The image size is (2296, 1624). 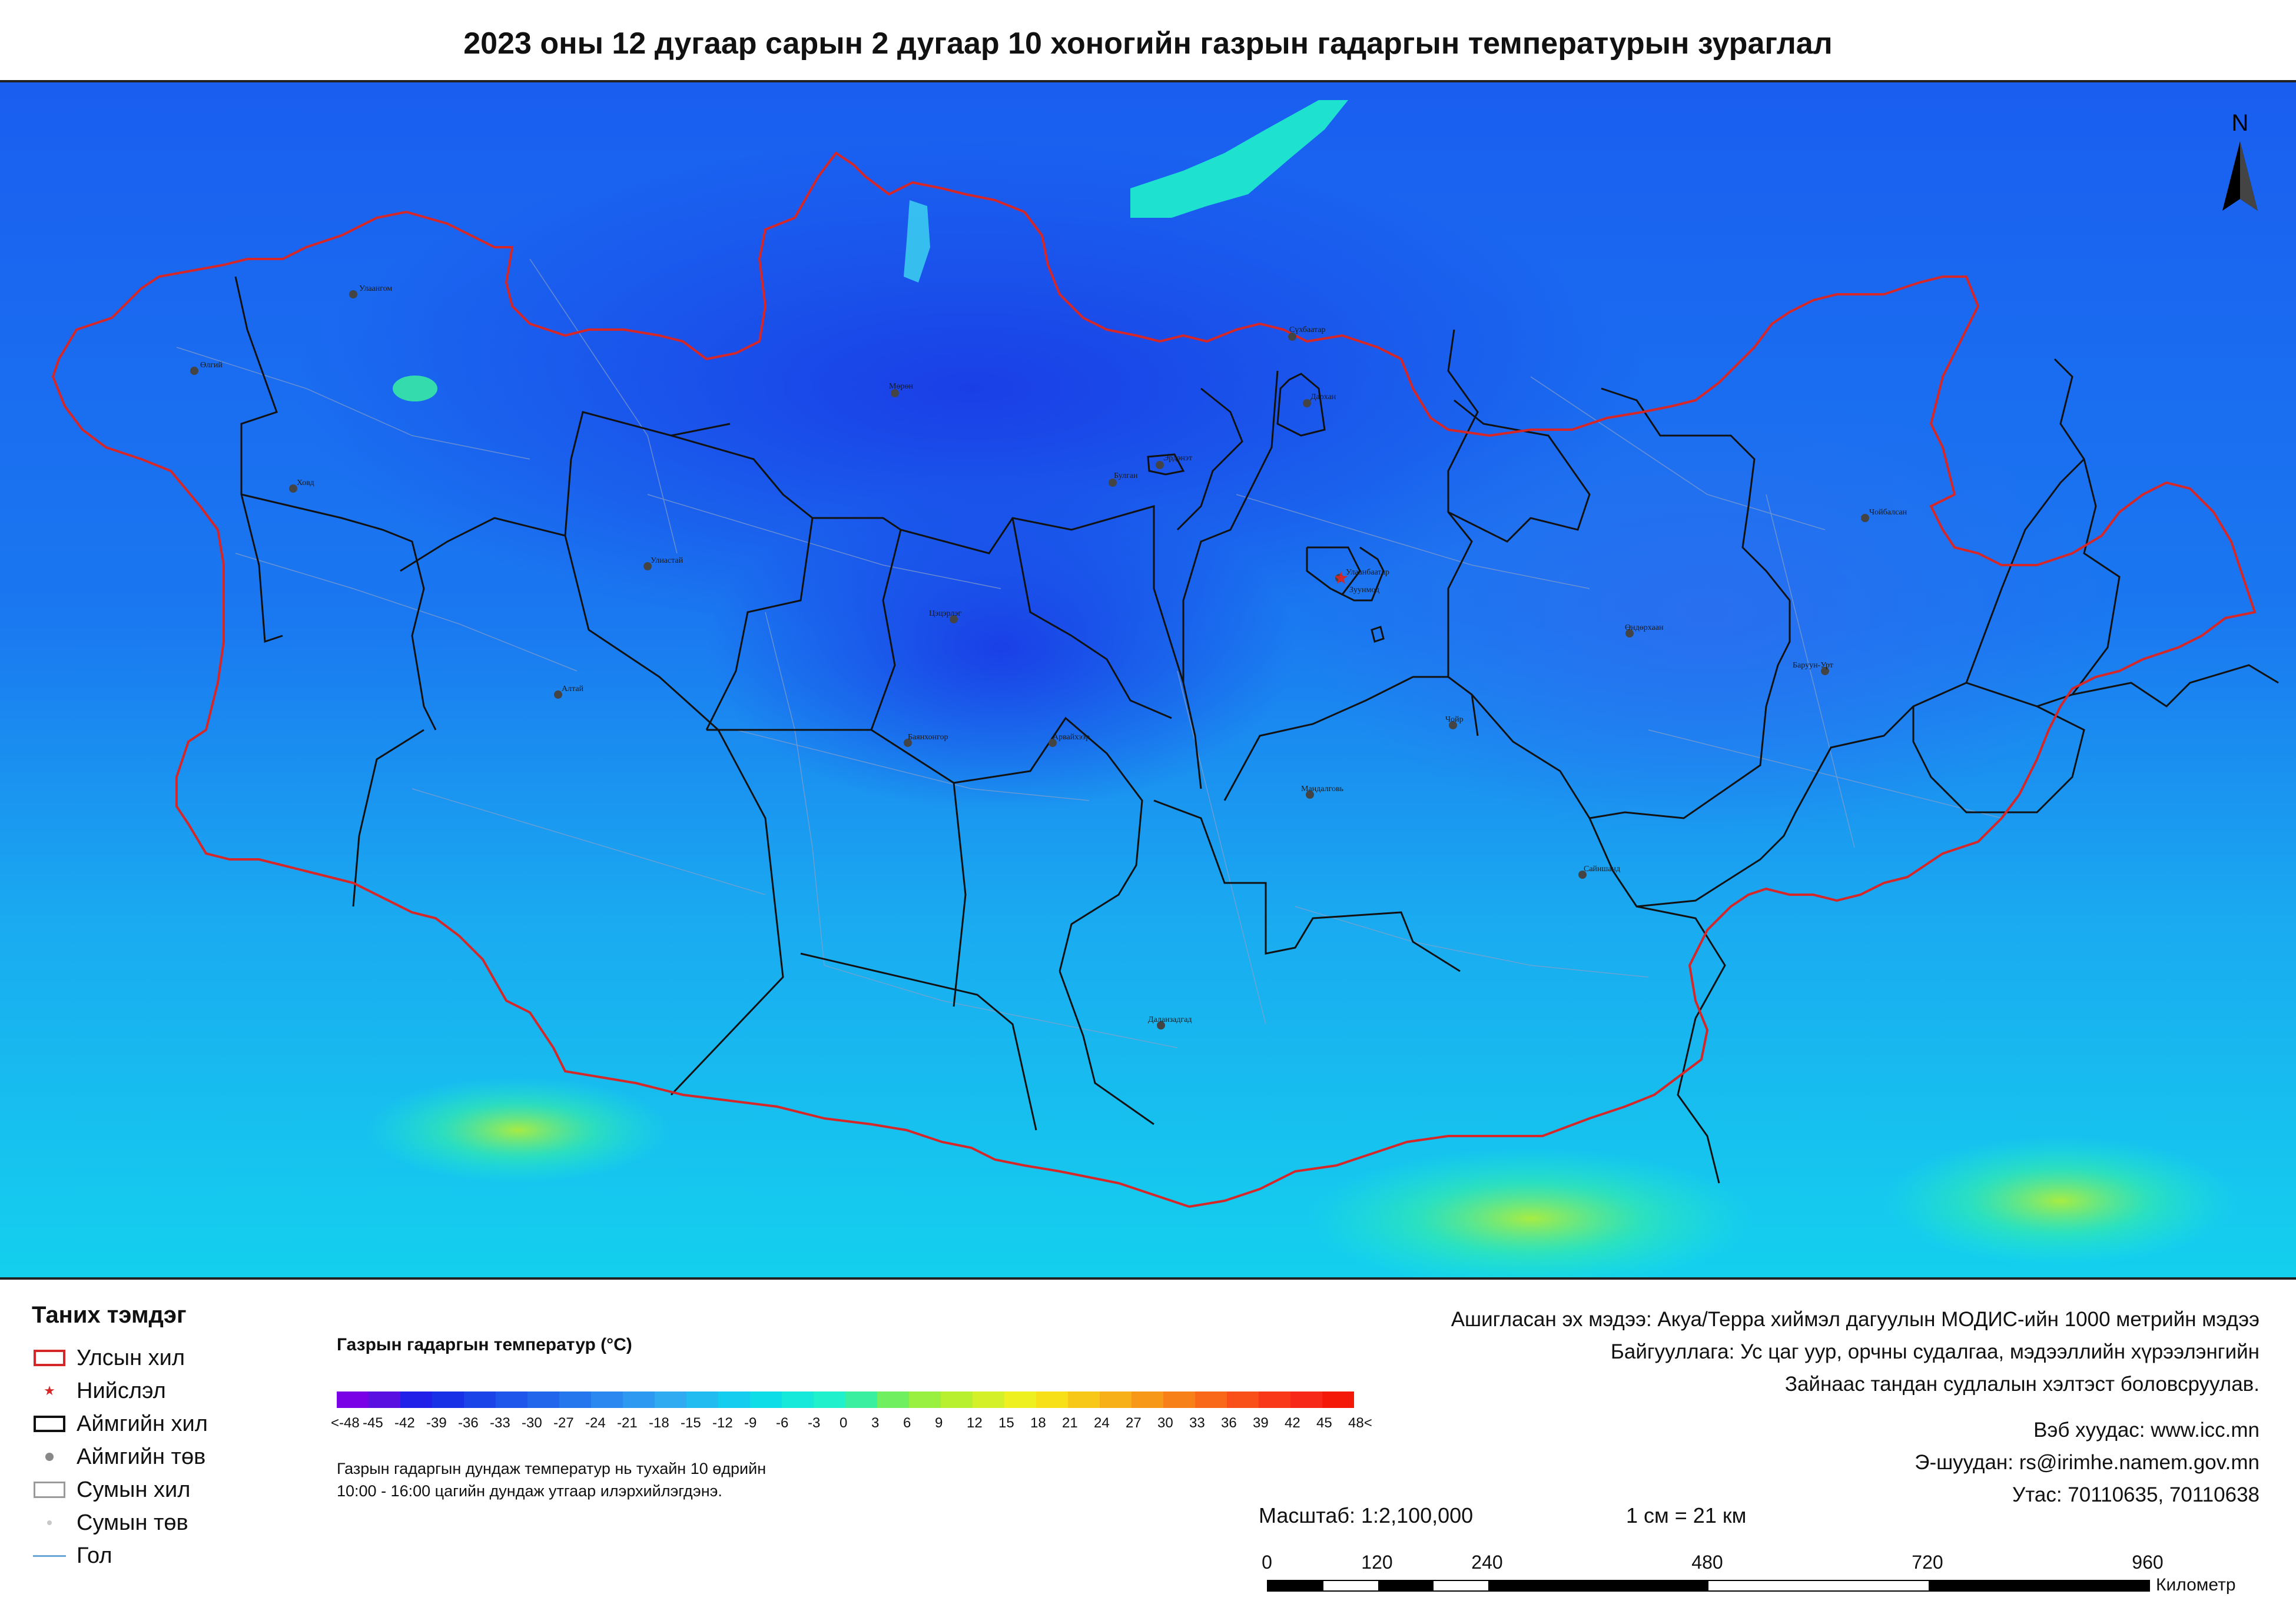 What do you see at coordinates (134, 1489) in the screenshot?
I see `legend-label: Сумын хил` at bounding box center [134, 1489].